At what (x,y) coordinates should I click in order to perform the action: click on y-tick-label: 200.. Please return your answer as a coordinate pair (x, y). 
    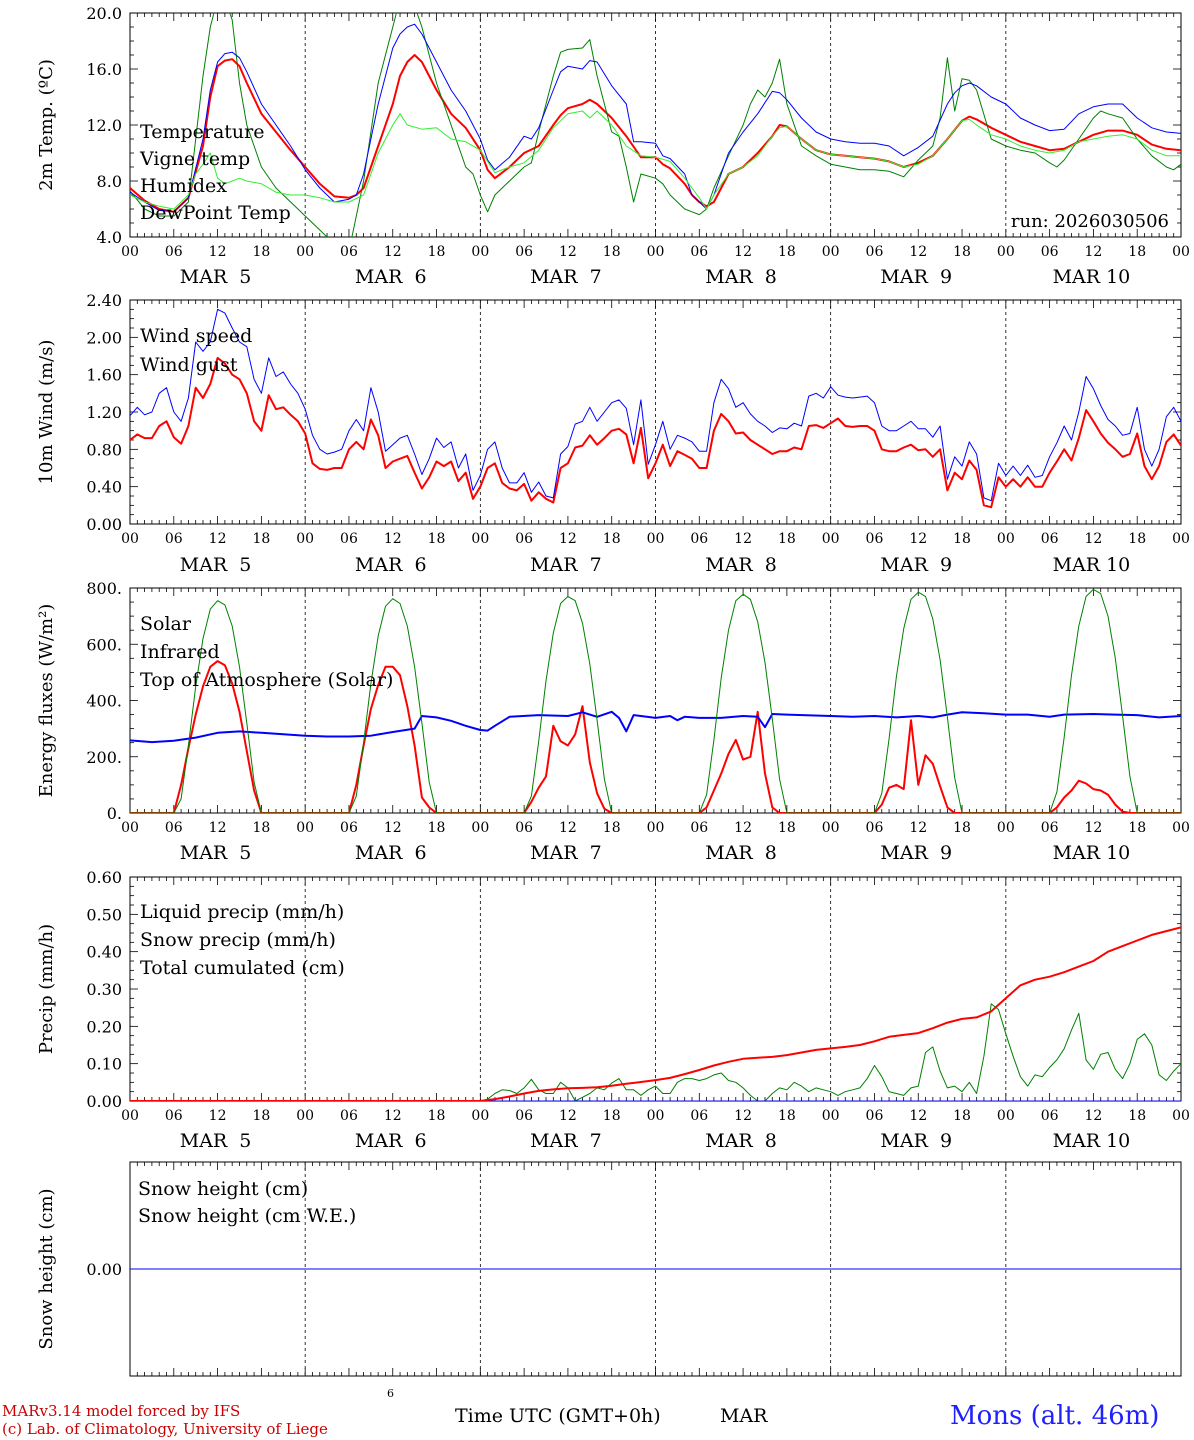
    Looking at the image, I should click on (104, 757).